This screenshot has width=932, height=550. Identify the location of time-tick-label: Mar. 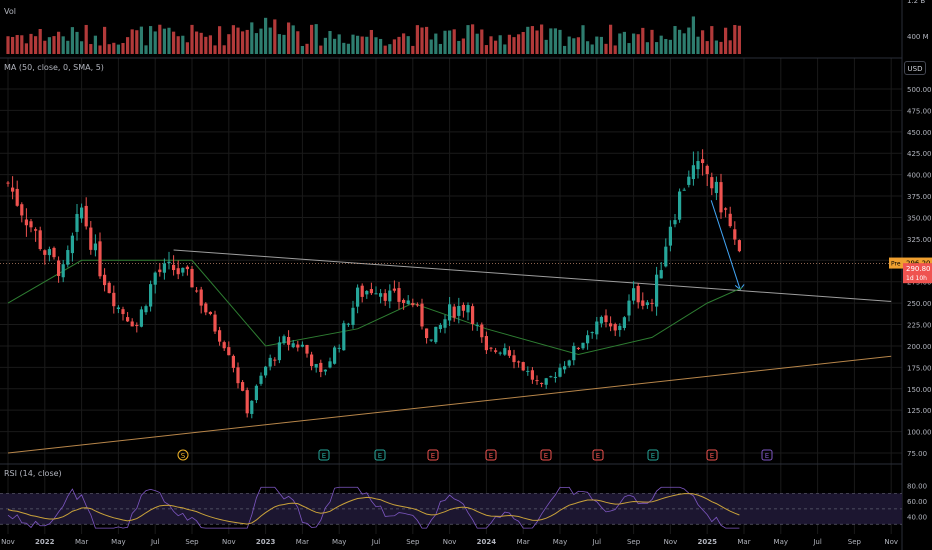
(302, 542).